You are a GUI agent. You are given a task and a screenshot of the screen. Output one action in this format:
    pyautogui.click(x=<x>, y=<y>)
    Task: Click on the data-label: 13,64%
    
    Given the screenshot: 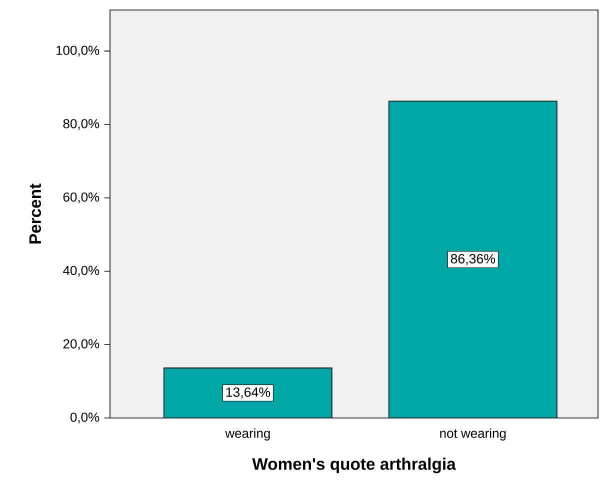 What is the action you would take?
    pyautogui.click(x=248, y=392)
    